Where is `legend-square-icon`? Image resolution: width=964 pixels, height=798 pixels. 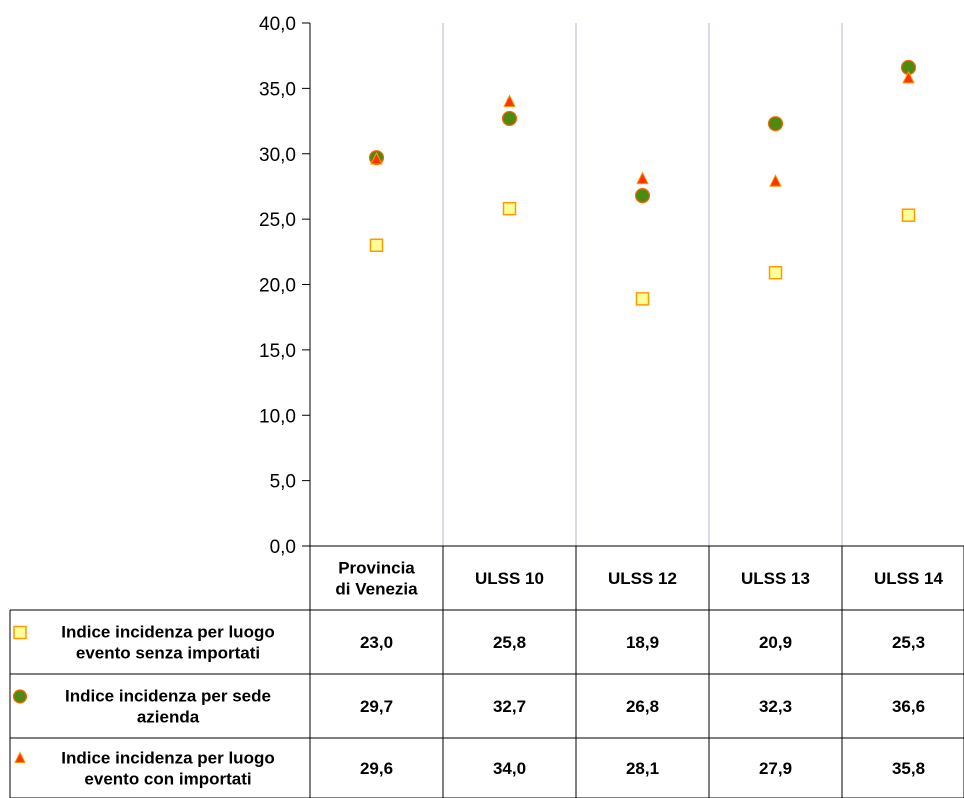
legend-square-icon is located at coordinates (20, 632).